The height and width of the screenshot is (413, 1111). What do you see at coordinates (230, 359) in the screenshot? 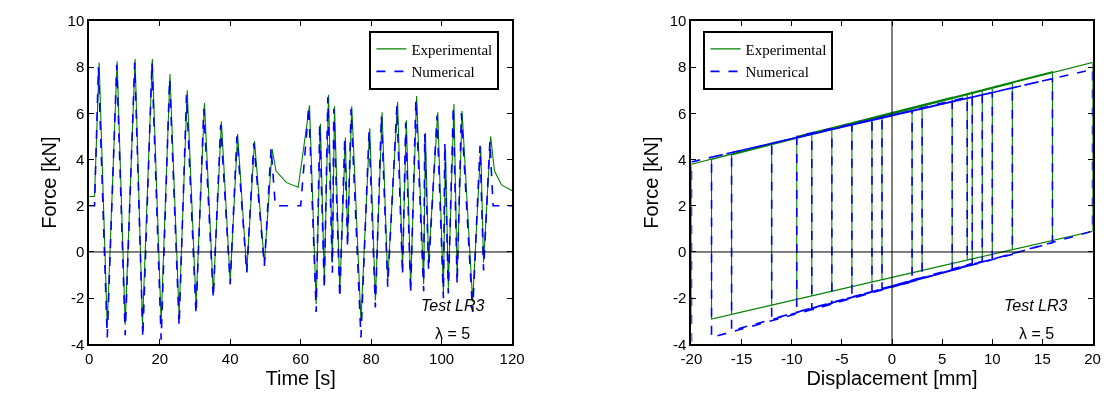
I see `x-tick-label: 40` at bounding box center [230, 359].